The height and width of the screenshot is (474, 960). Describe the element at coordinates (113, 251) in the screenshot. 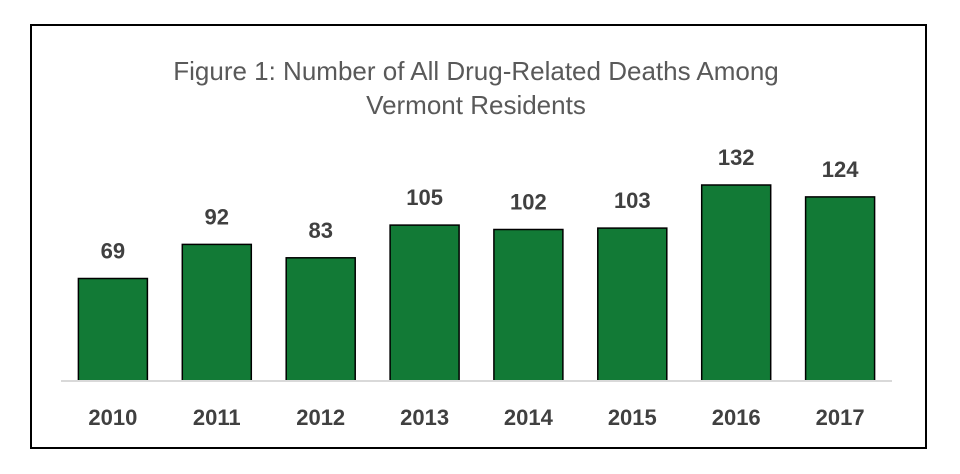

I see `value-label-2010: 69` at that location.